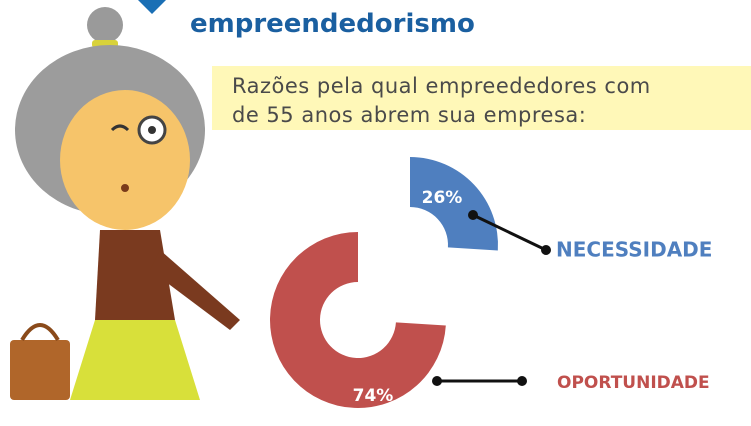 Image resolution: width=751 pixels, height=426 pixels. What do you see at coordinates (373, 396) in the screenshot?
I see `value-label: 74%` at bounding box center [373, 396].